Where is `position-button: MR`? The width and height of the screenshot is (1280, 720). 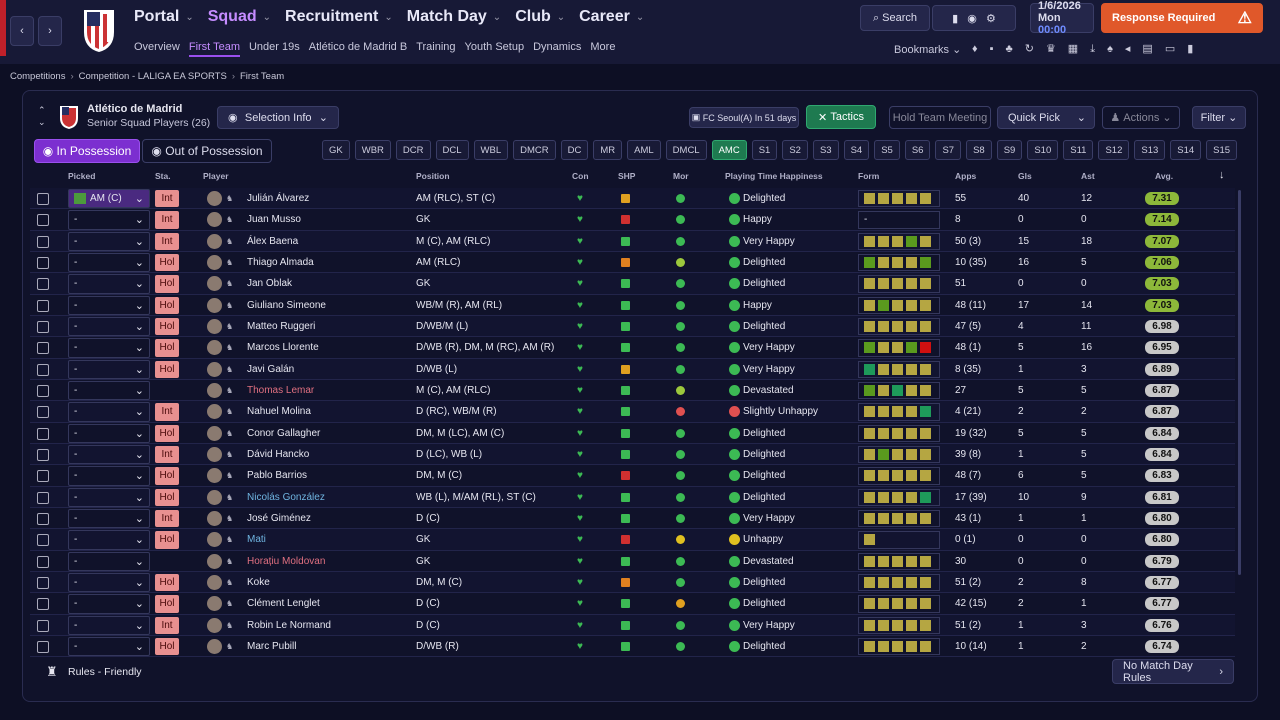
position-button: MR is located at coordinates (608, 150).